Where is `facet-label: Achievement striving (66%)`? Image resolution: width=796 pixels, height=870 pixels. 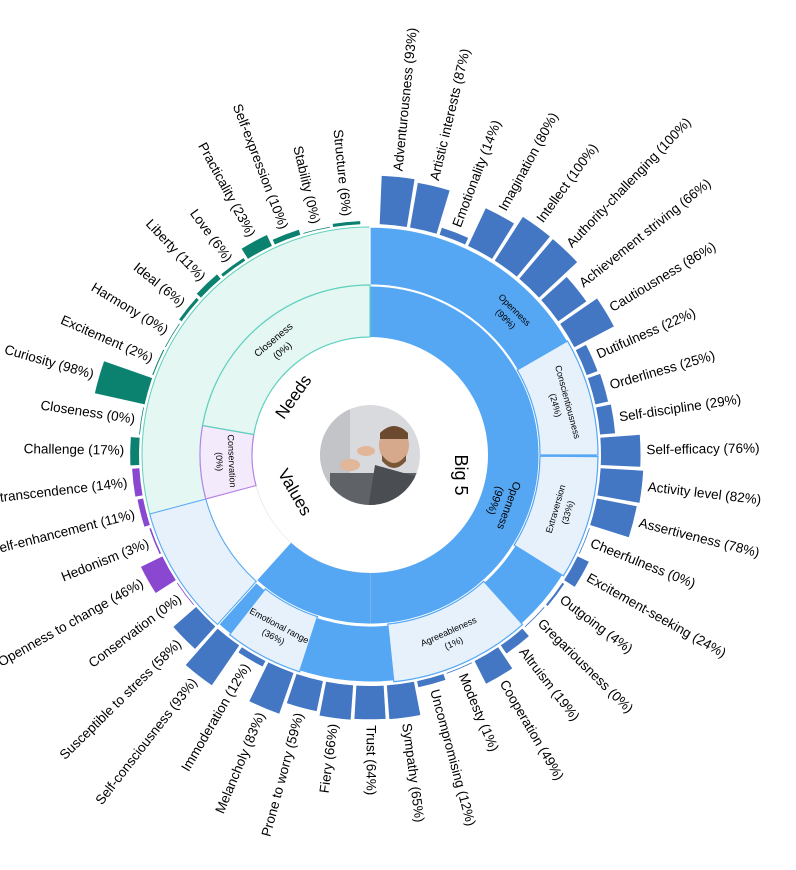 facet-label: Achievement striving (66%) is located at coordinates (645, 233).